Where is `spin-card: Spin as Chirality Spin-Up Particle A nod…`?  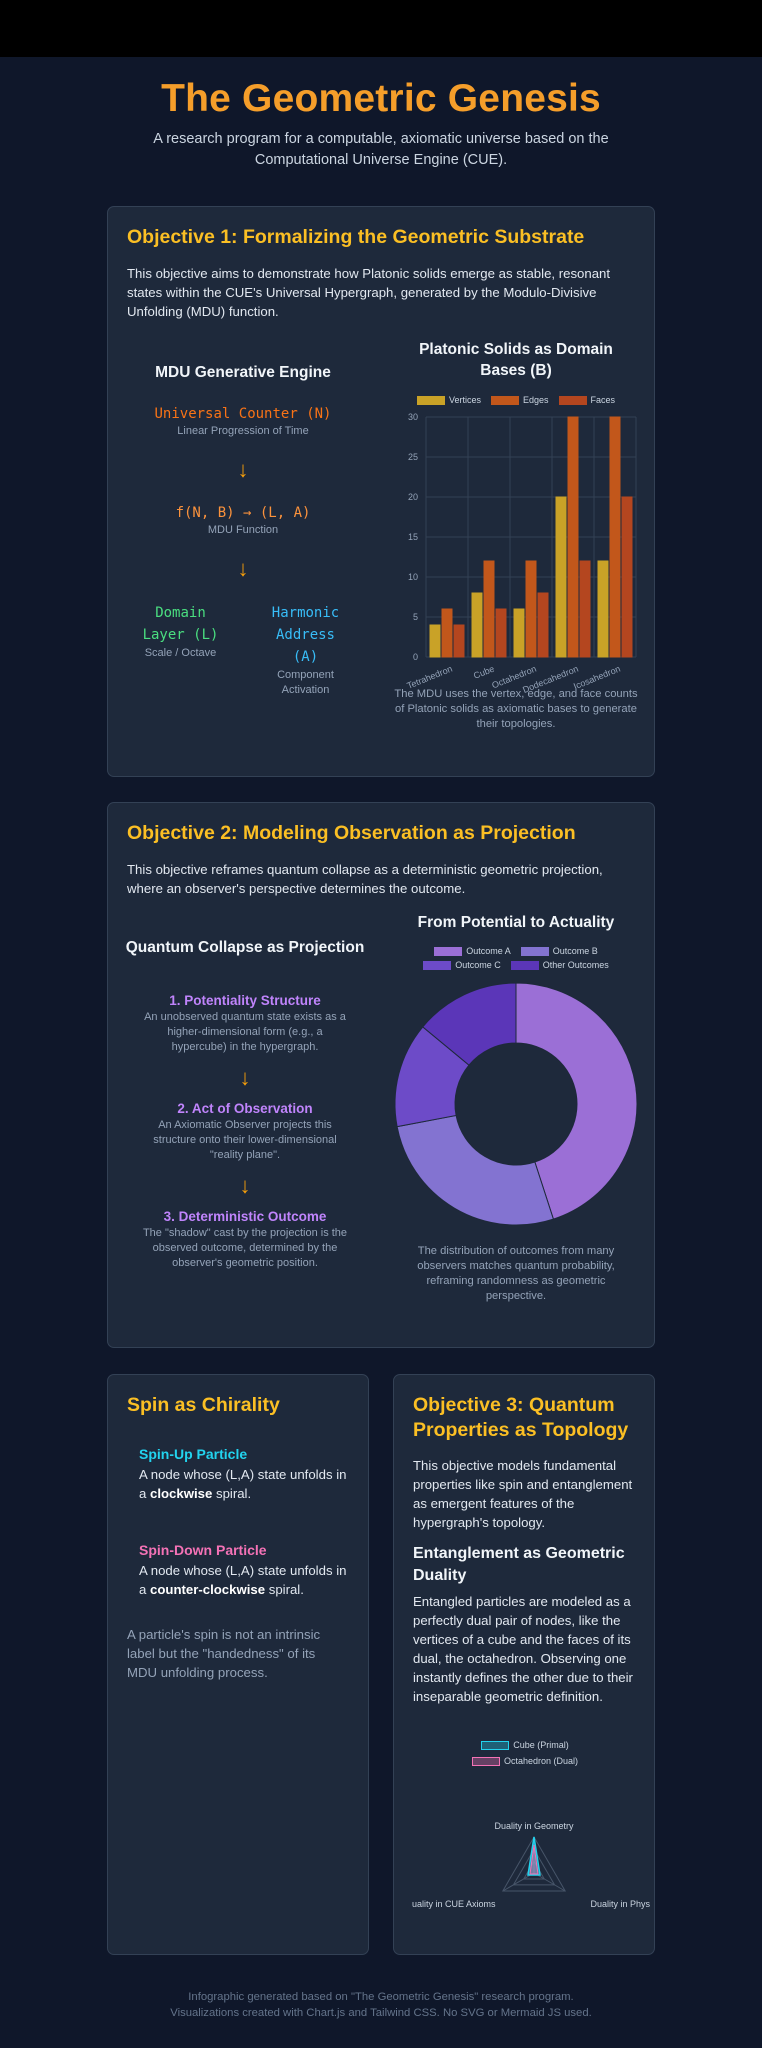 spin-card: Spin as Chirality Spin-Up Particle A nod… is located at coordinates (238, 1664).